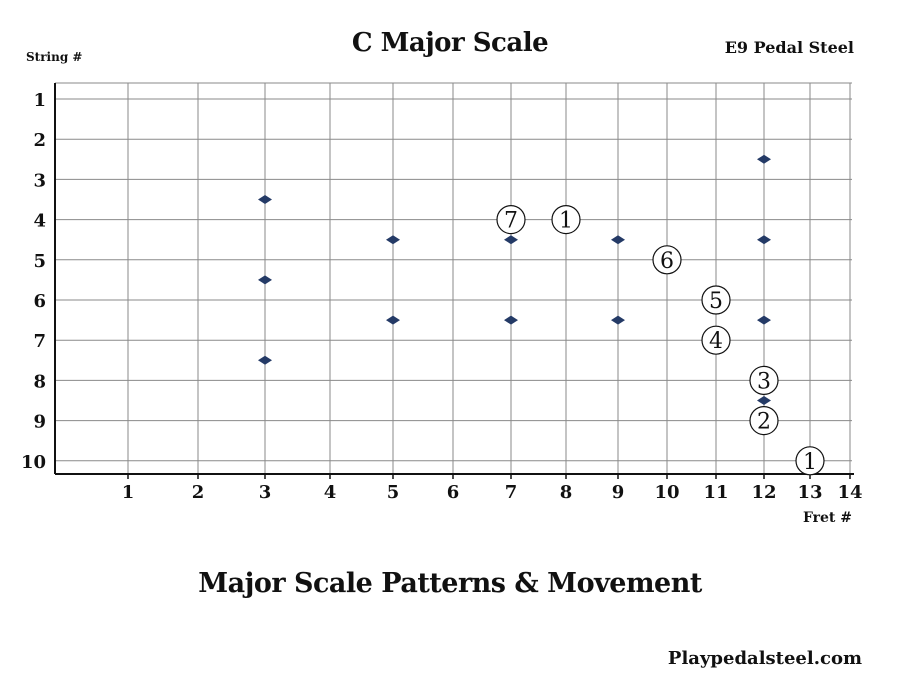 The width and height of the screenshot is (900, 695). Describe the element at coordinates (450, 43) in the screenshot. I see `chart-title: C Major Scale` at that location.